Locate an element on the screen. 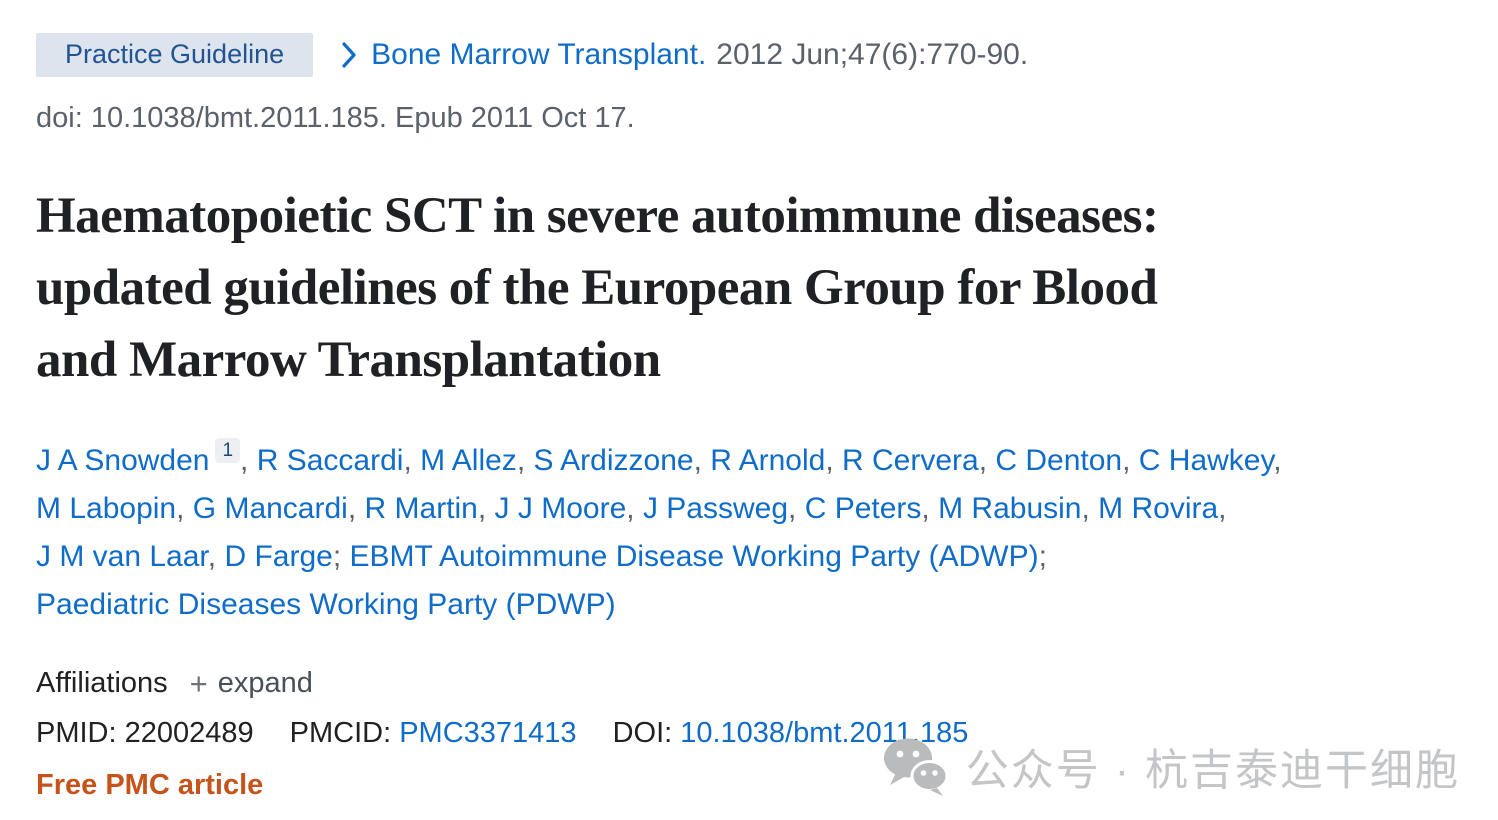  affiliations-expand-button: + expand is located at coordinates (251, 683).